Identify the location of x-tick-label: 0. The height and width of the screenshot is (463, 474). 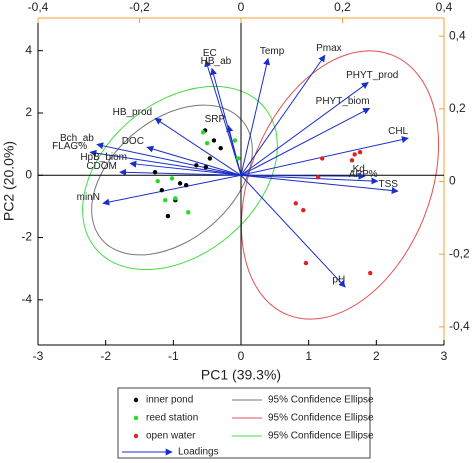
(241, 356).